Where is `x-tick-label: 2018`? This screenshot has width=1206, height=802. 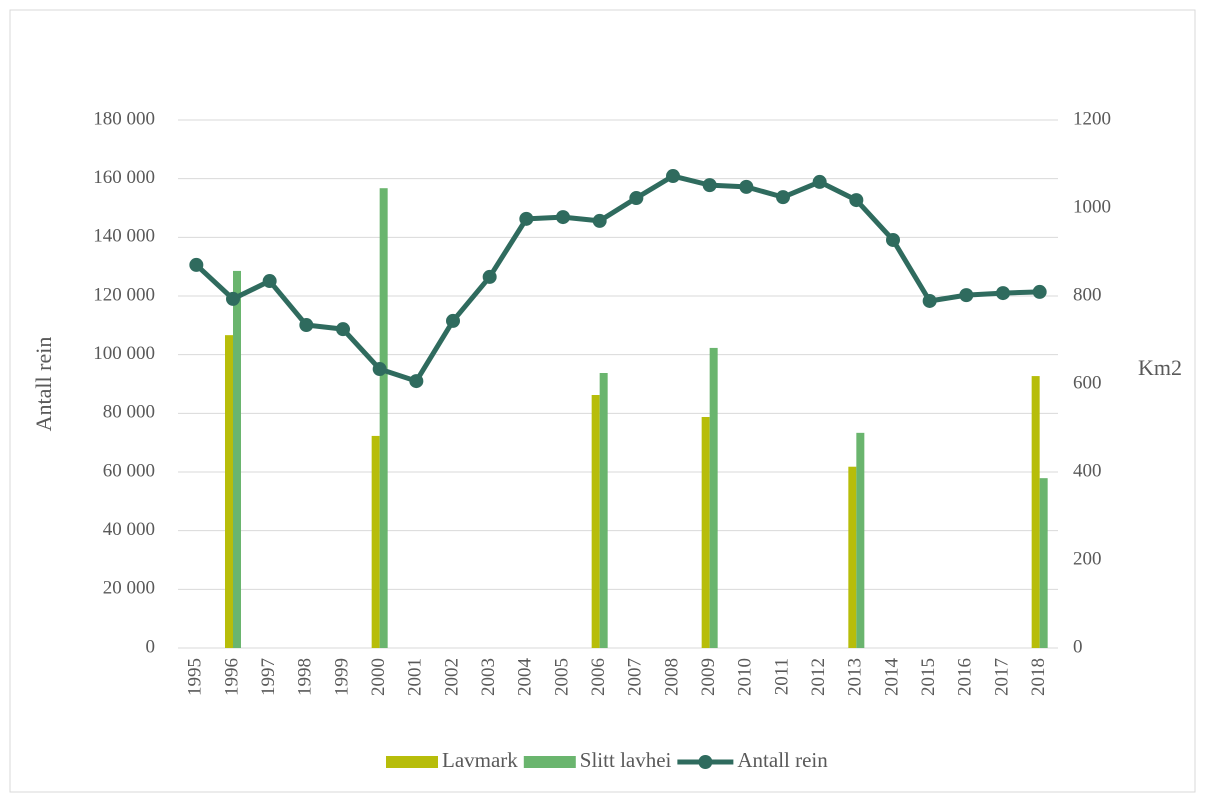
x-tick-label: 2018 is located at coordinates (1038, 677).